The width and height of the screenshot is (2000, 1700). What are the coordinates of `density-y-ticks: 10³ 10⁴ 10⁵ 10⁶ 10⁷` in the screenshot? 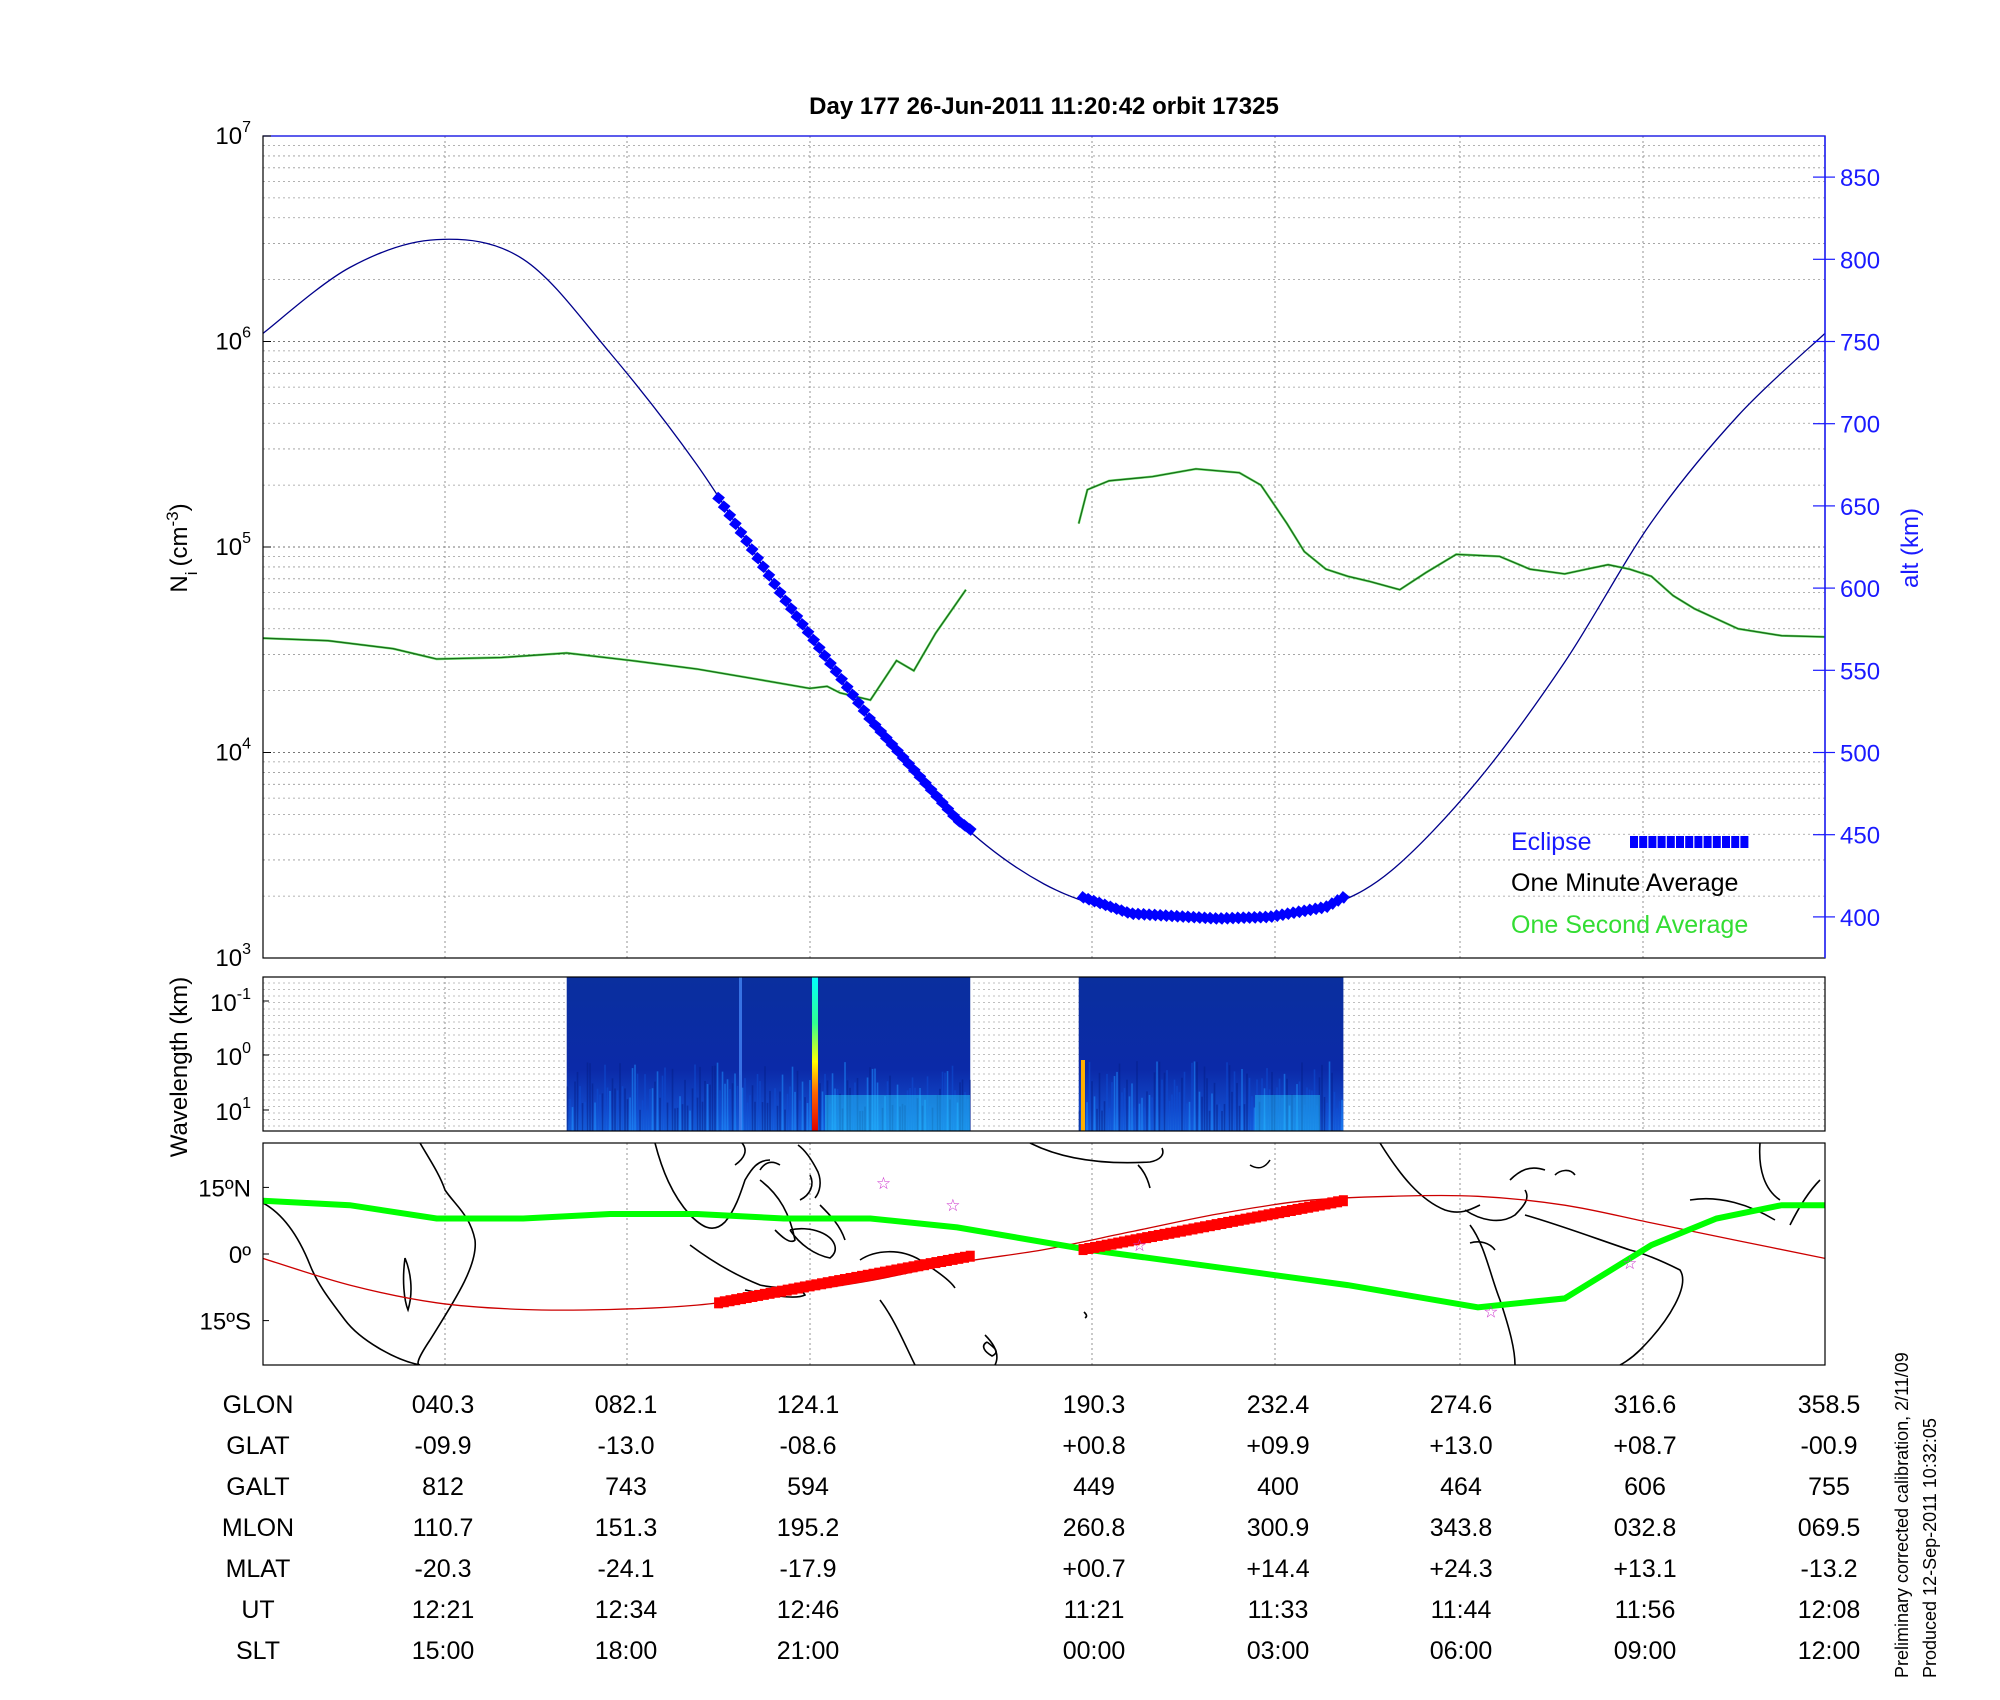 It's located at (243, 545).